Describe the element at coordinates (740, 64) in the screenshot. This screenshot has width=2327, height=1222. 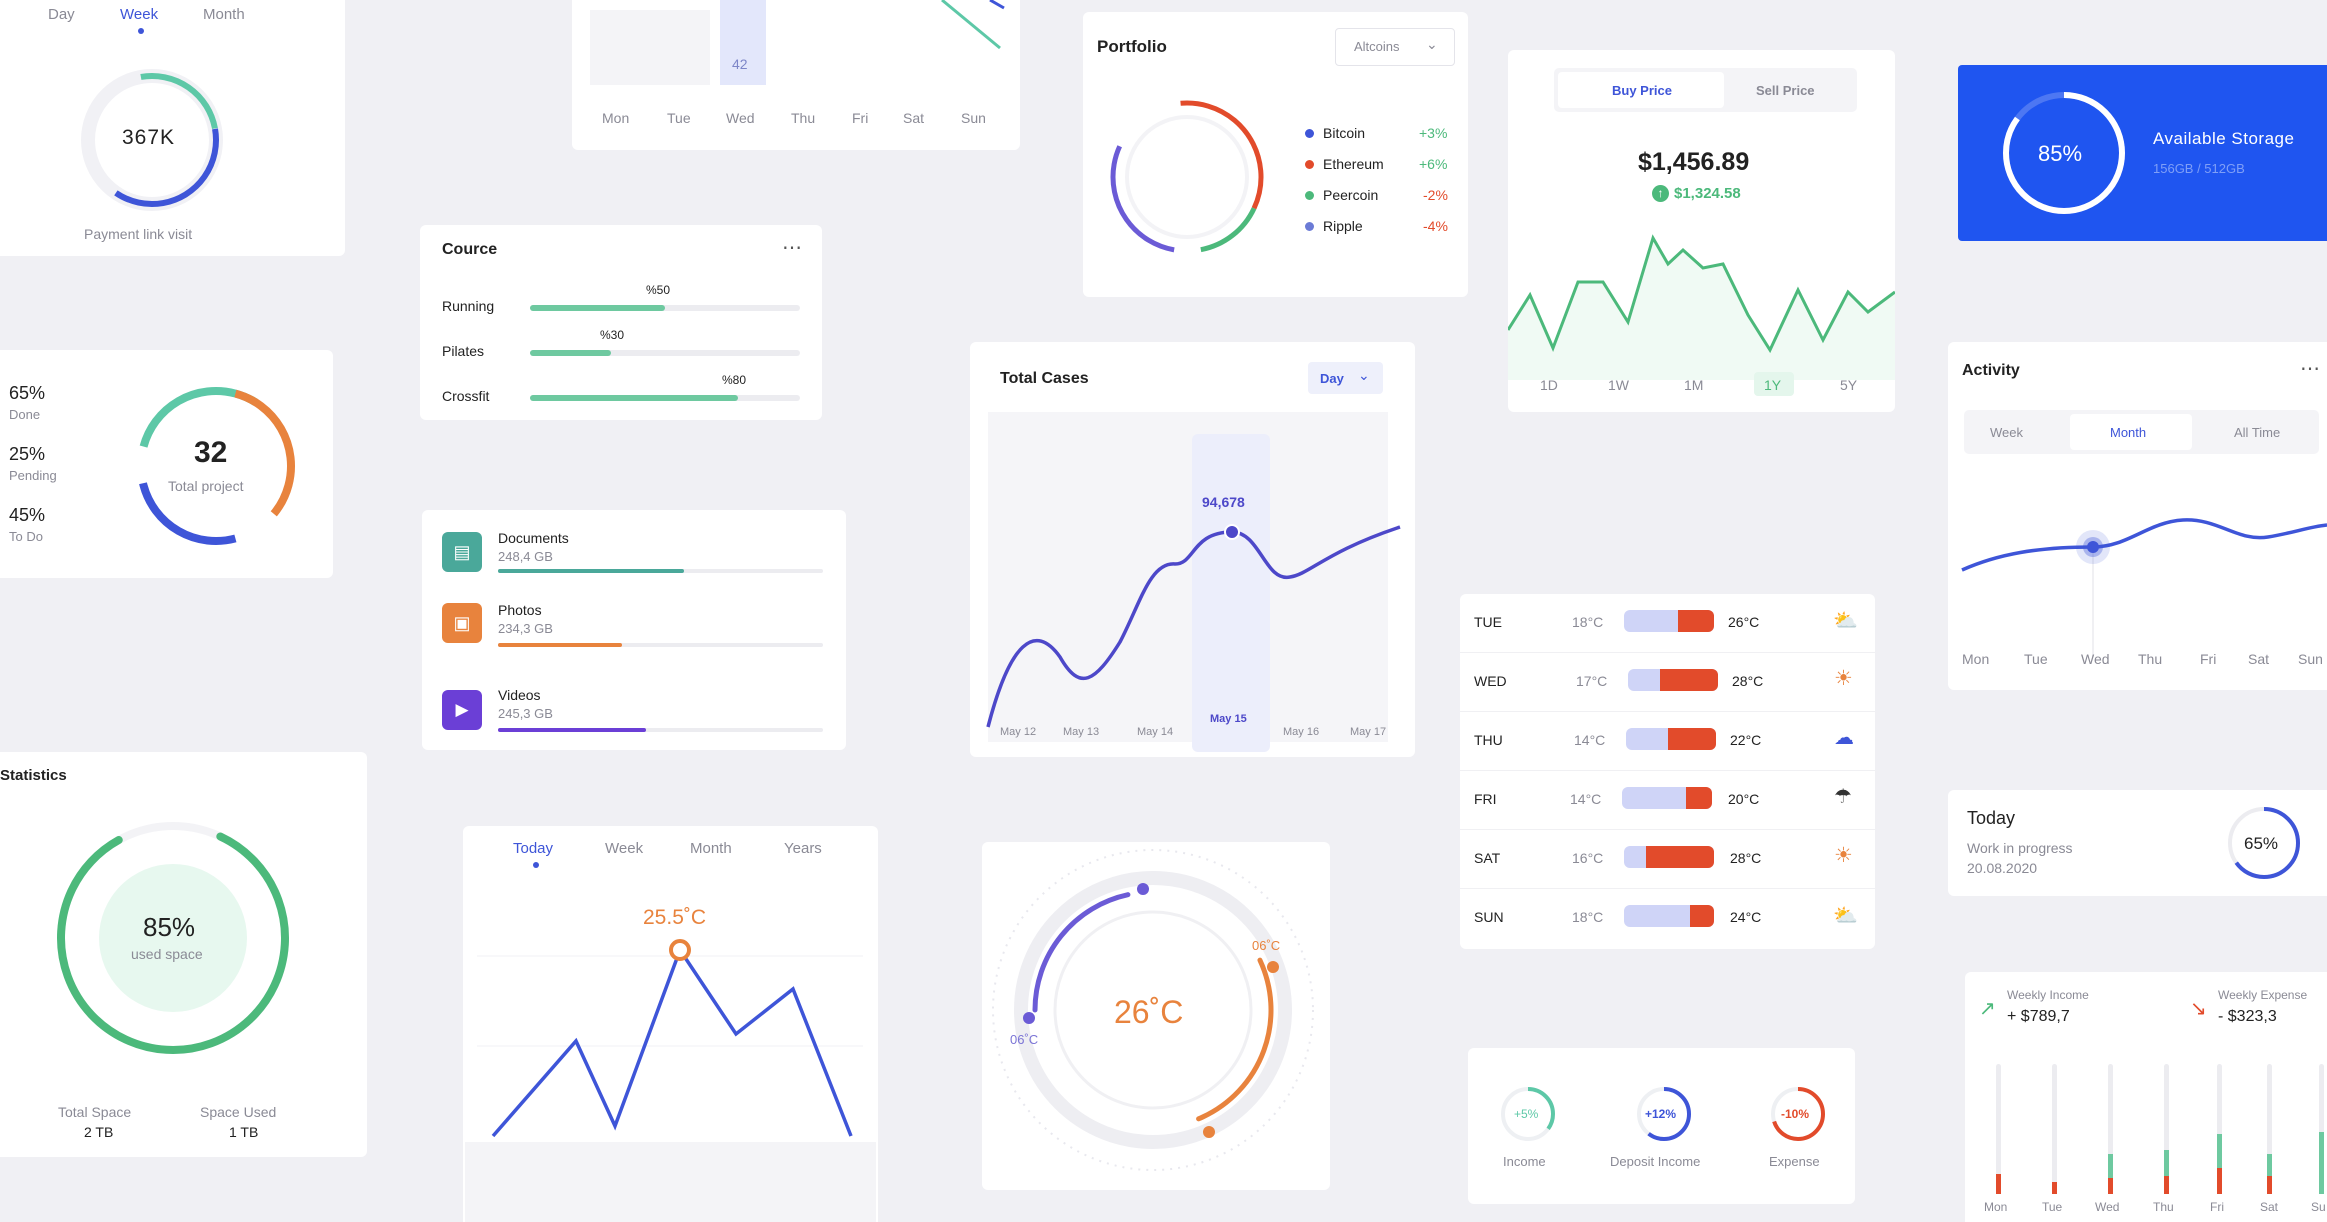
I see `highlight-bar-value: 42` at that location.